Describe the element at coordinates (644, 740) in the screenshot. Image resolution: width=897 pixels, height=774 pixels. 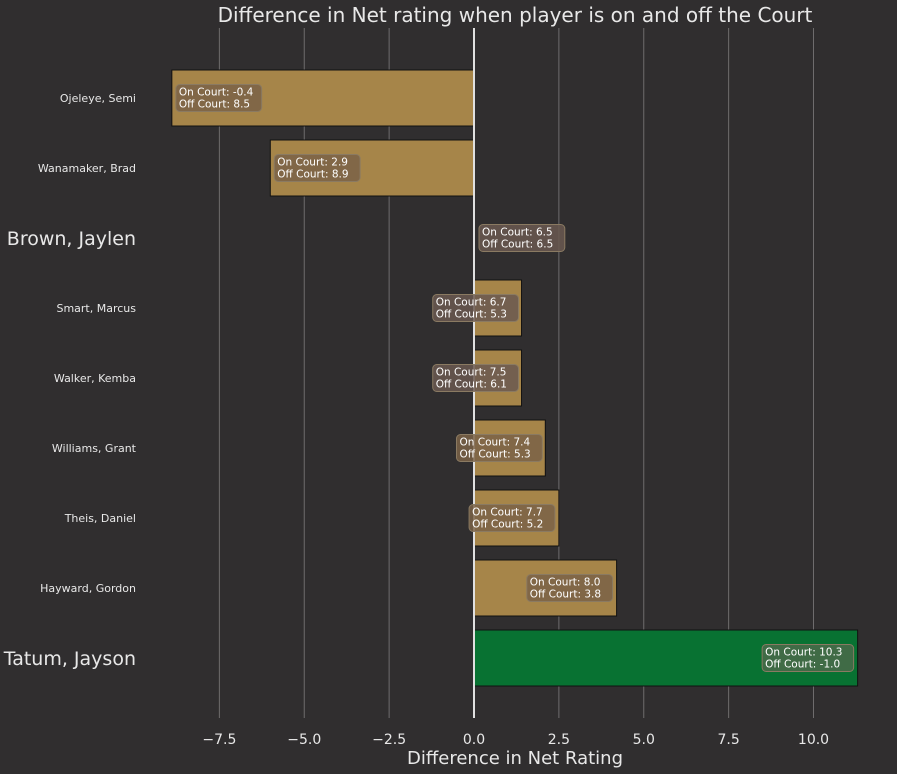
I see `x-tick-label: 5.0` at that location.